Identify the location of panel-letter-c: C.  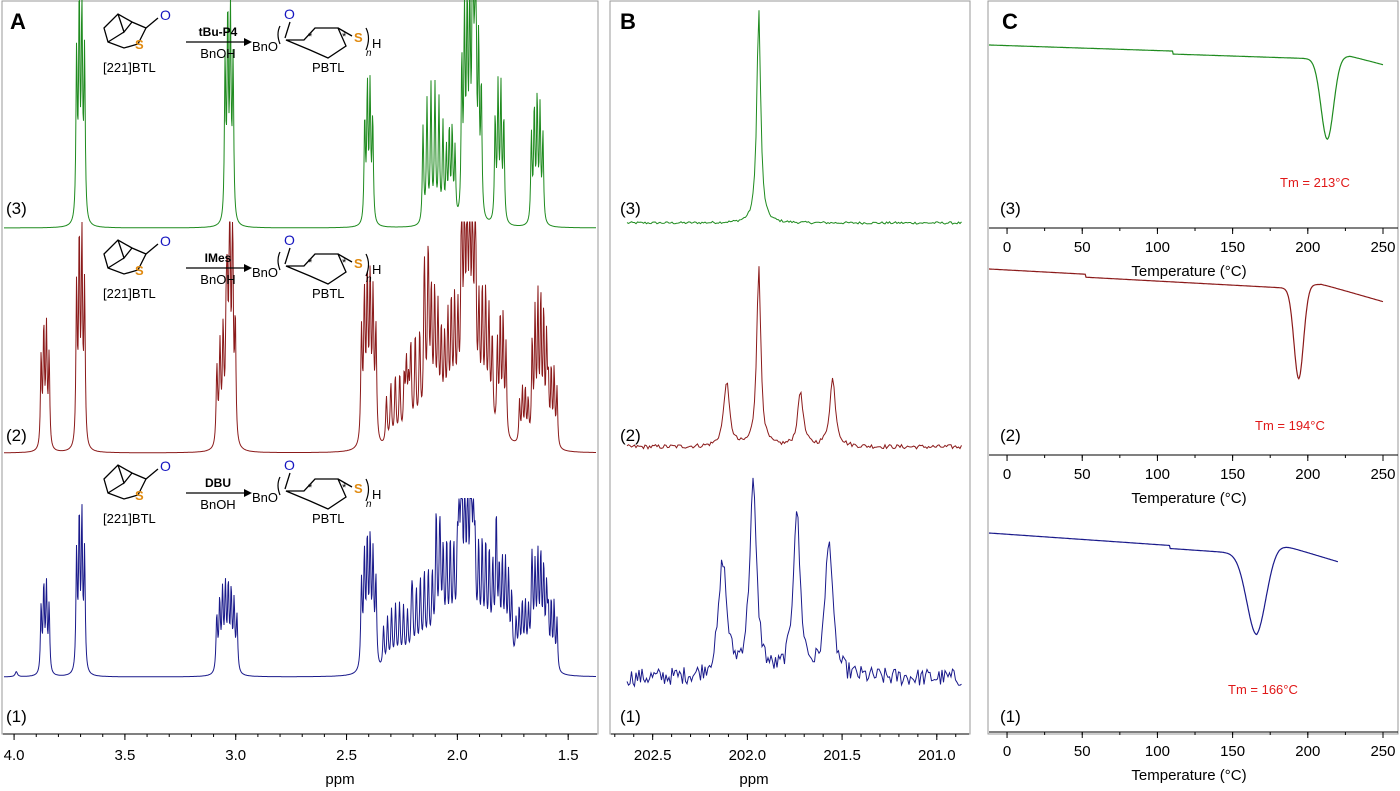
(1010, 21).